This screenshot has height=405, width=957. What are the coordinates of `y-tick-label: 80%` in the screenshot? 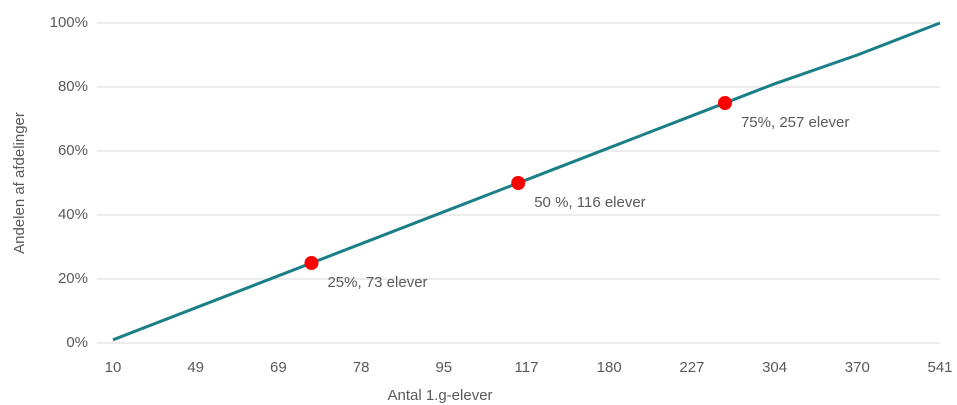 It's located at (73, 86).